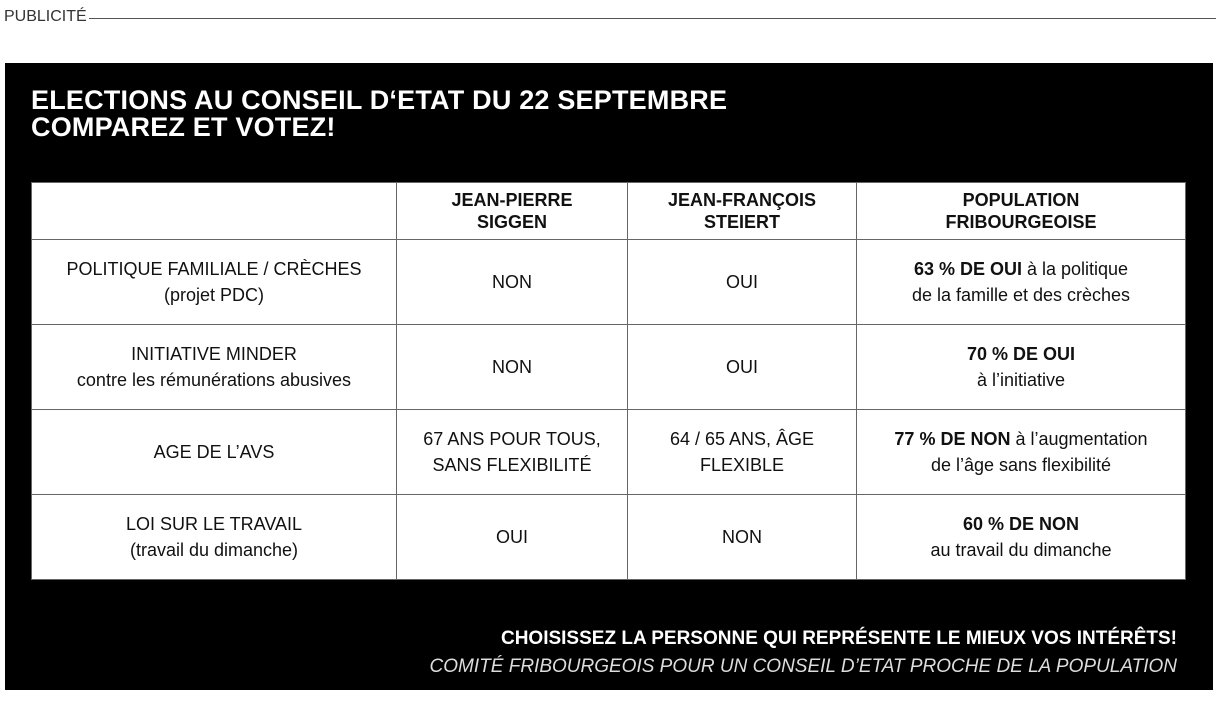  What do you see at coordinates (1021, 354) in the screenshot?
I see `population-result: 70 % DE OUI` at bounding box center [1021, 354].